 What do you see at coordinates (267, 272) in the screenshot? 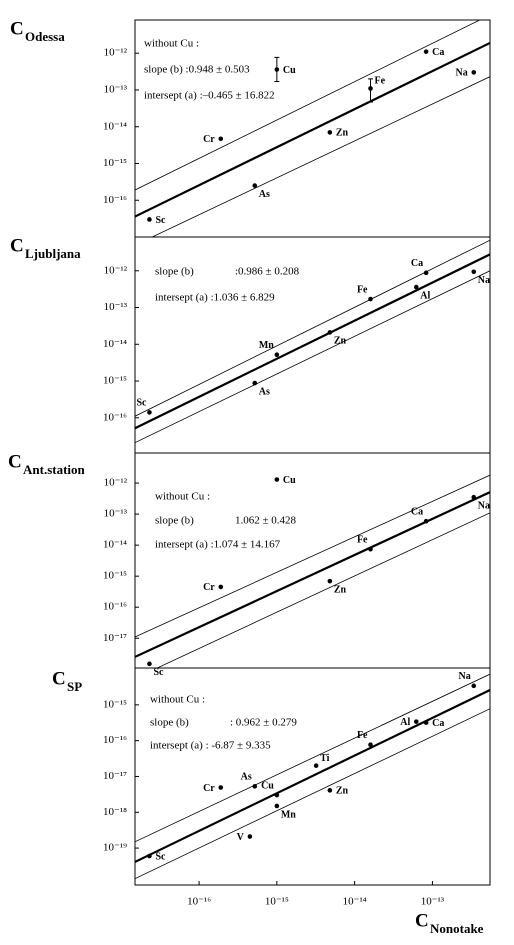
I see `annotation: :0.986 ± 0.208` at bounding box center [267, 272].